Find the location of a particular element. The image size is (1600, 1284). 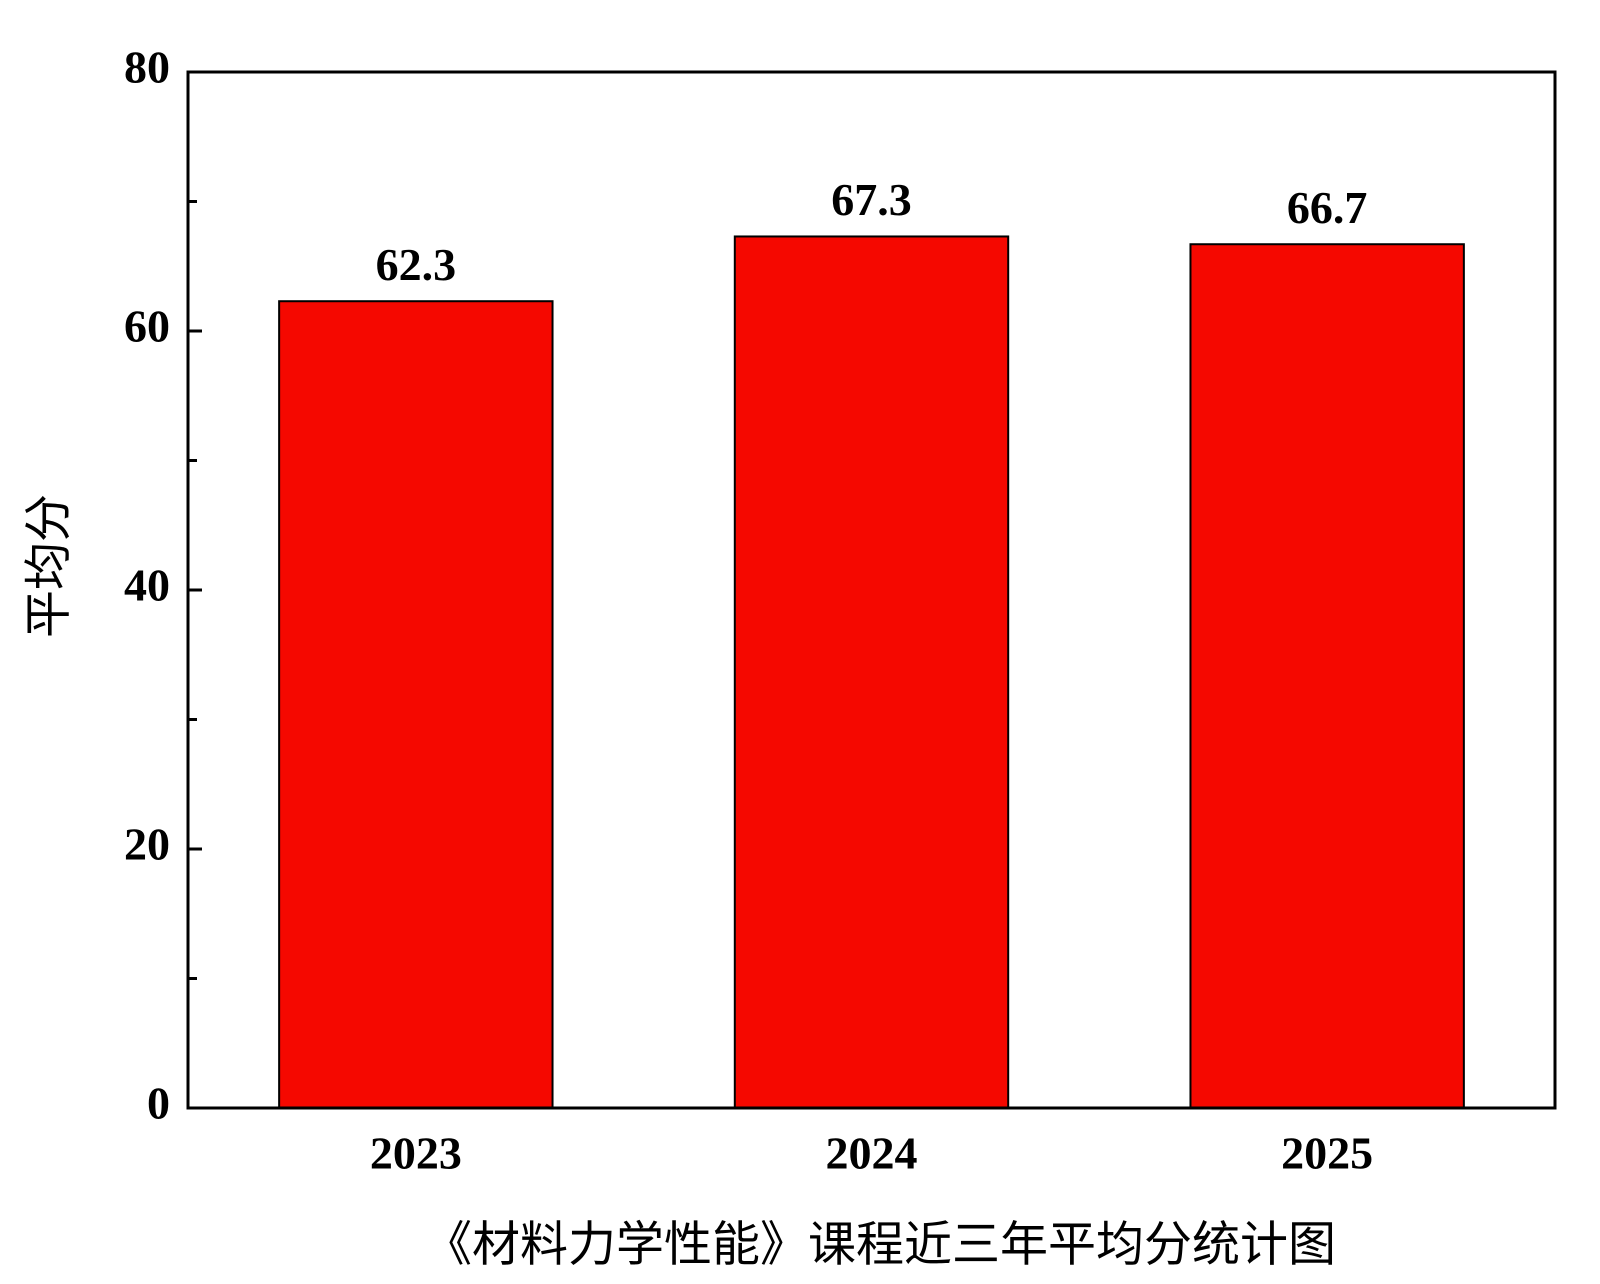

y-tick-label: 0 is located at coordinates (158, 1103).